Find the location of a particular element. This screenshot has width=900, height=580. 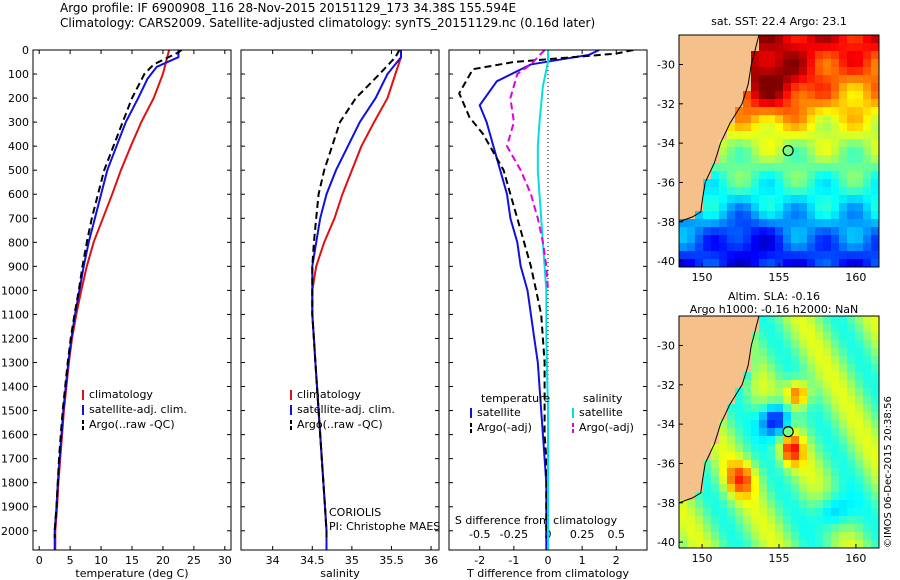

x-axis-label: T difference from climatology is located at coordinates (547, 573).